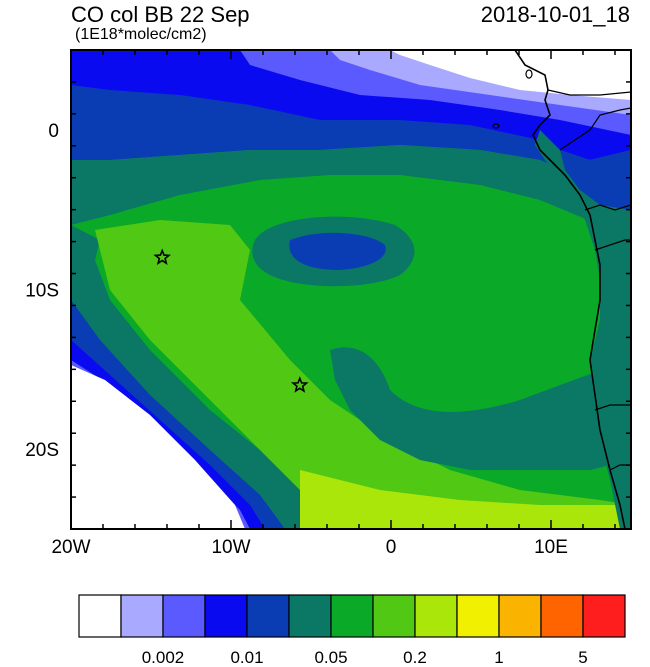 This screenshot has width=650, height=667. I want to click on y-axis-labels: 0 10S 20S, so click(42, 291).